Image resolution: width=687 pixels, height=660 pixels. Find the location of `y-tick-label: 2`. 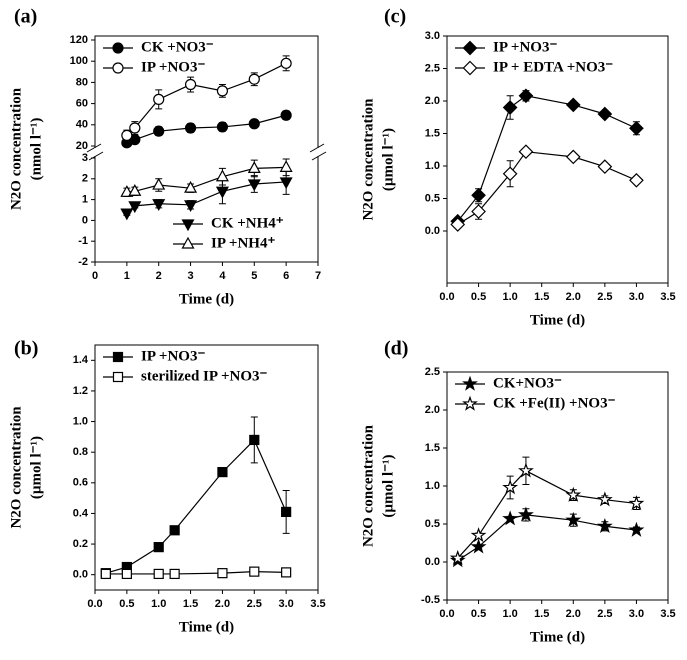

y-tick-label: 2 is located at coordinates (85, 179).